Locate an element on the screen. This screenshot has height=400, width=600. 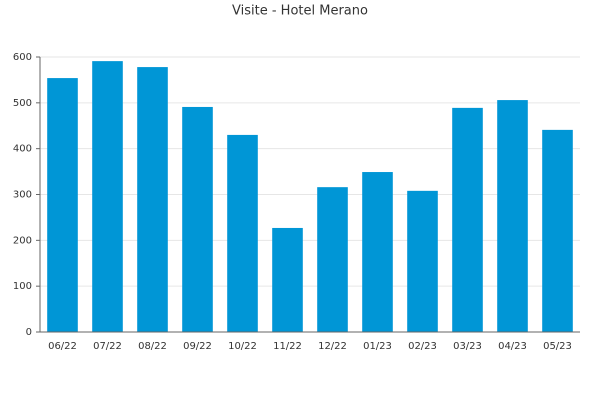
x-tick-label: 06/22 is located at coordinates (62, 346).